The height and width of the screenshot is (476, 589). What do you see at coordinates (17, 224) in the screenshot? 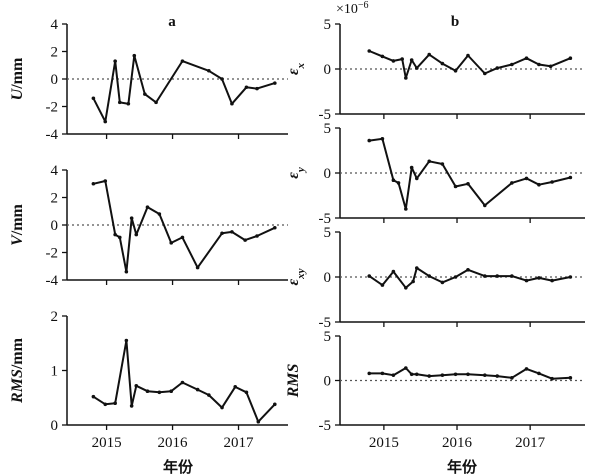
I see `y-axis-label-V: V/mm` at bounding box center [17, 224].